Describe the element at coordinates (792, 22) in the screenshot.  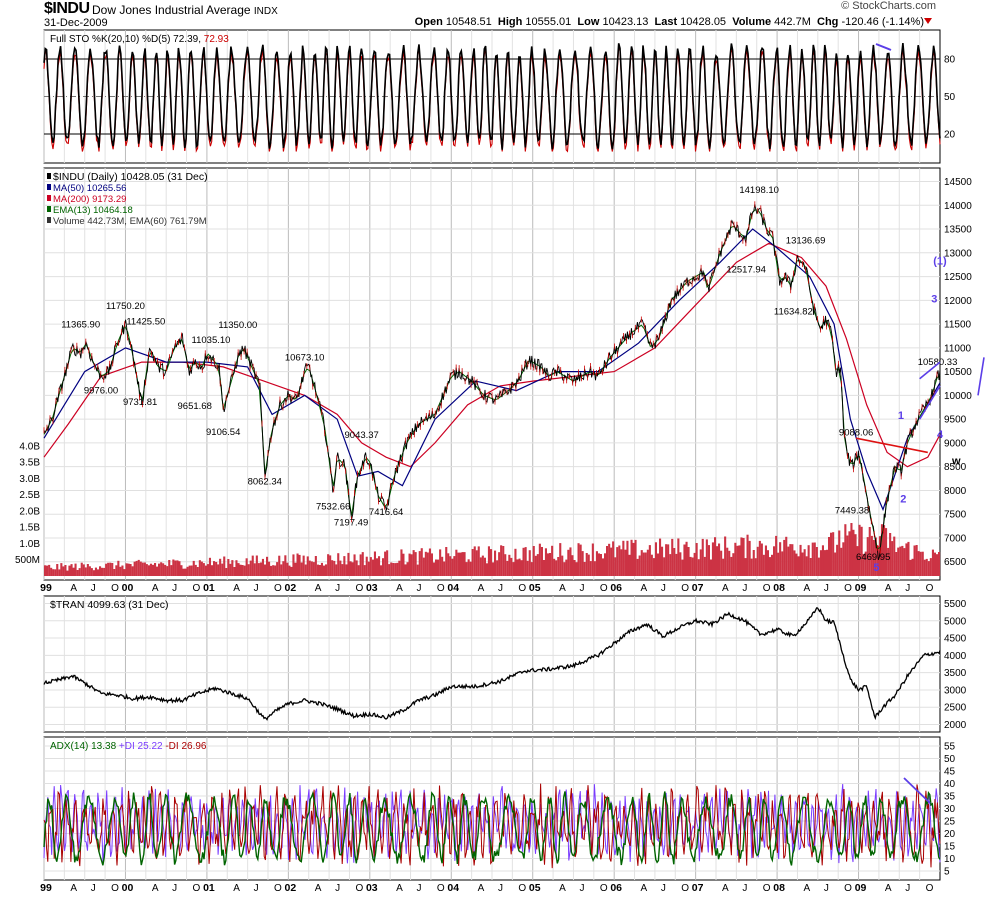
I see `volume-value: 442.7M` at that location.